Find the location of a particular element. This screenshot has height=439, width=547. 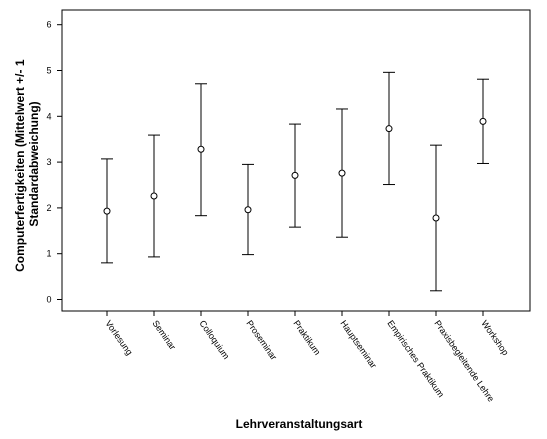

x-tick-label: Workshop is located at coordinates (494, 337).